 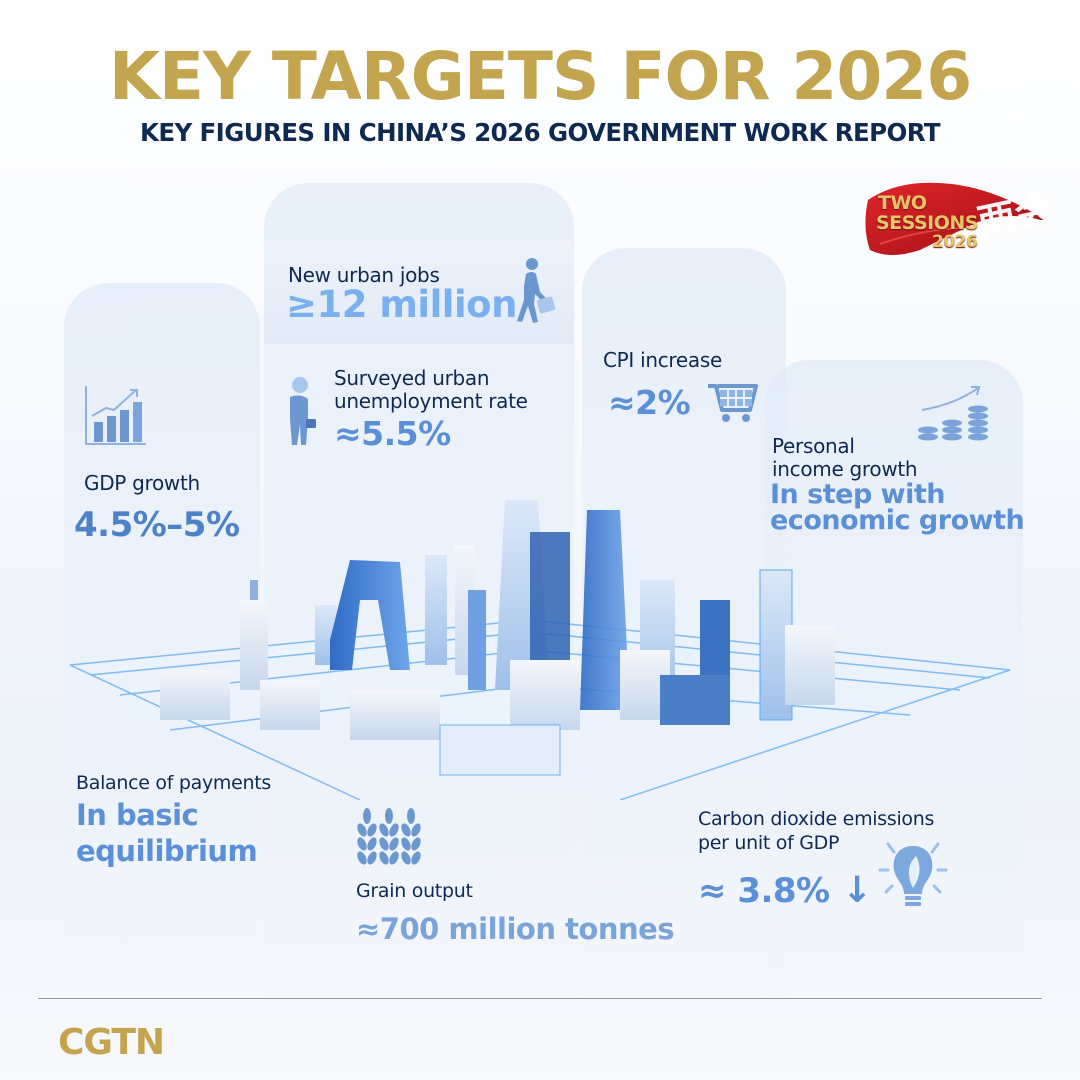 What do you see at coordinates (412, 378) in the screenshot?
I see `unemployment-label-1: Surveyed urban` at bounding box center [412, 378].